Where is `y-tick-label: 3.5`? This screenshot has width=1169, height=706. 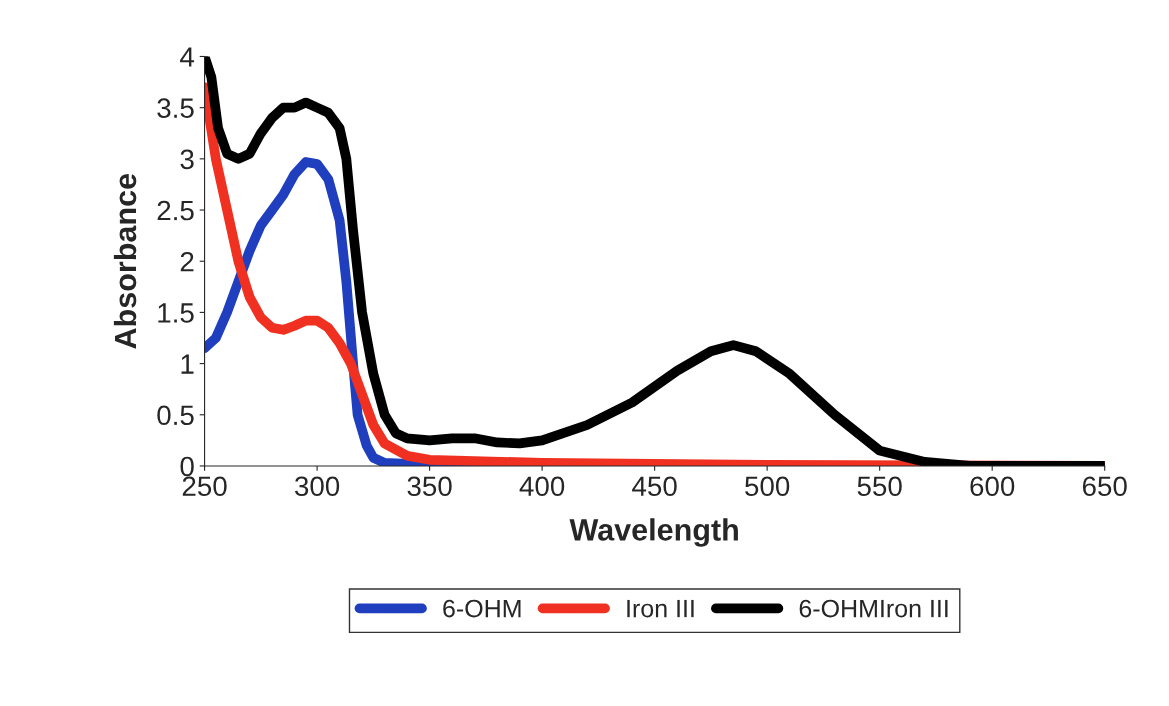 y-tick-label: 3.5 is located at coordinates (175, 108).